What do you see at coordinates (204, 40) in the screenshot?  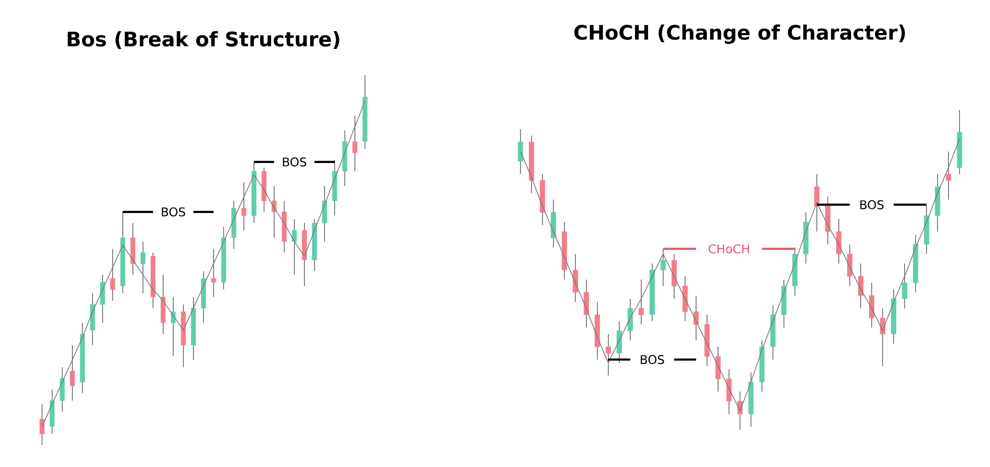 I see `chart-title: Bos (Break of Structure)` at bounding box center [204, 40].